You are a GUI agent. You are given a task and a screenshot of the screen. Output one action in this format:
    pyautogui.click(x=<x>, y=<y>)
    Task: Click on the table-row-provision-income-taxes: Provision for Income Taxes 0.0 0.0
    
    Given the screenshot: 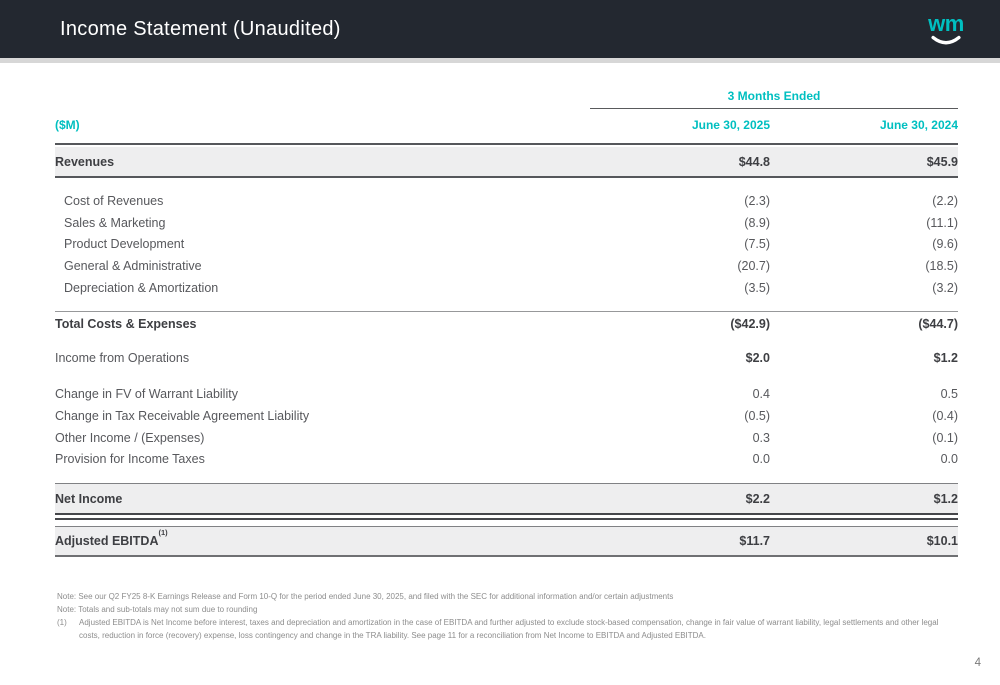 What is the action you would take?
    pyautogui.click(x=506, y=459)
    